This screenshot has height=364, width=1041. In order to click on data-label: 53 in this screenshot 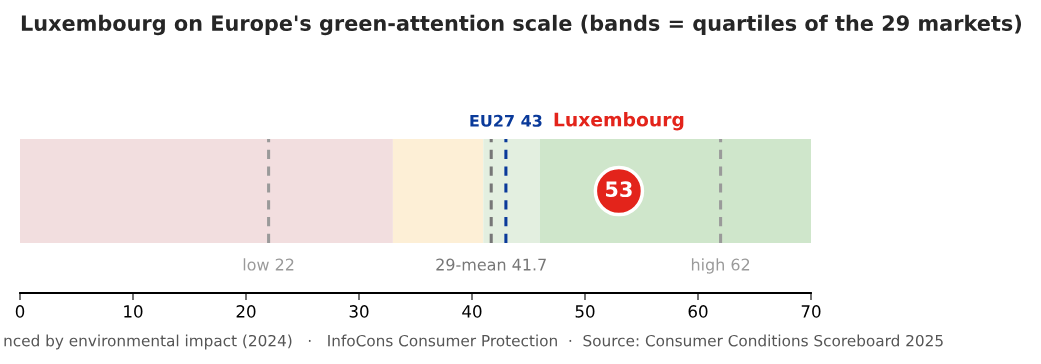, I will do `click(619, 189)`.